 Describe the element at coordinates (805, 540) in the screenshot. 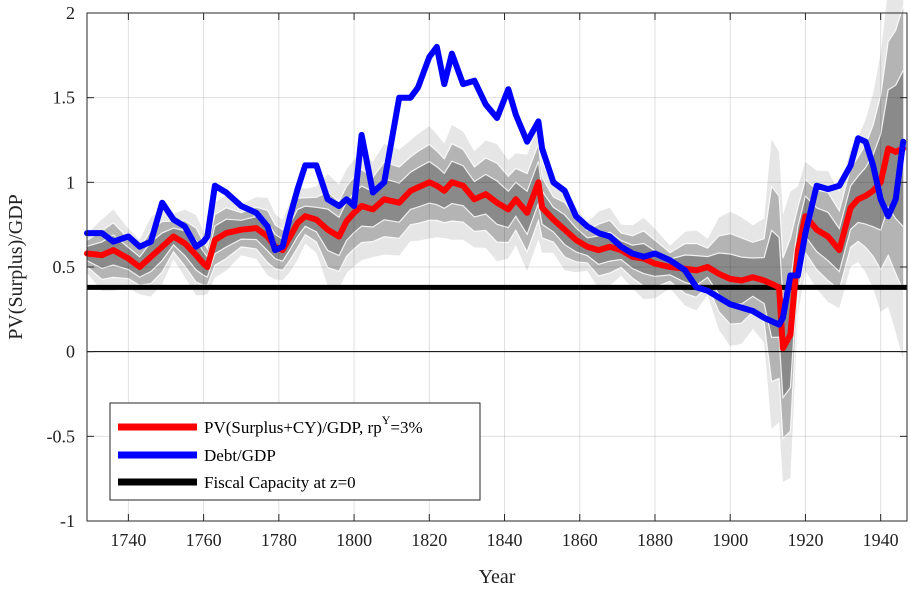

I see `x-tick-label: 1920` at that location.